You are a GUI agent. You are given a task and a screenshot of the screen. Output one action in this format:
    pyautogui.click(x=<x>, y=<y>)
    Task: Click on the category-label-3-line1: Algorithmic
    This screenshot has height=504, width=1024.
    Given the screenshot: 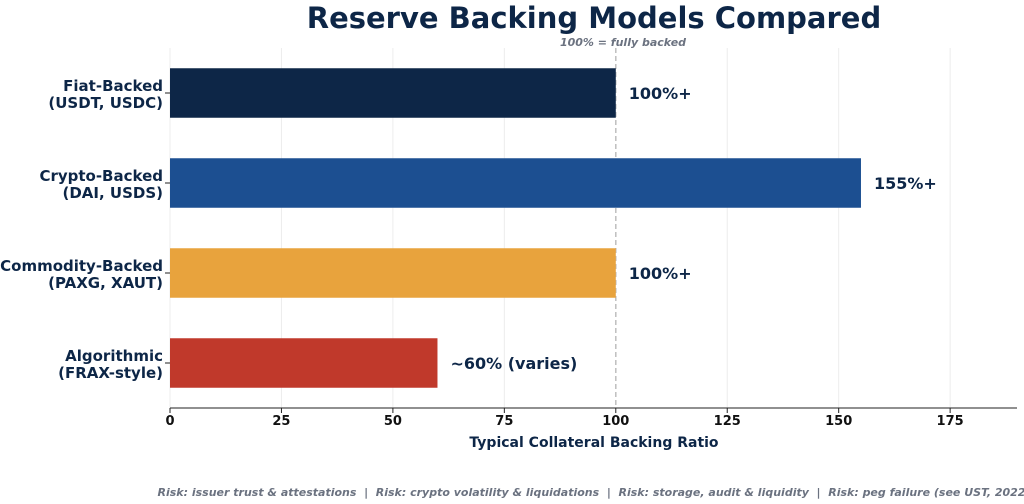 What is the action you would take?
    pyautogui.click(x=114, y=356)
    